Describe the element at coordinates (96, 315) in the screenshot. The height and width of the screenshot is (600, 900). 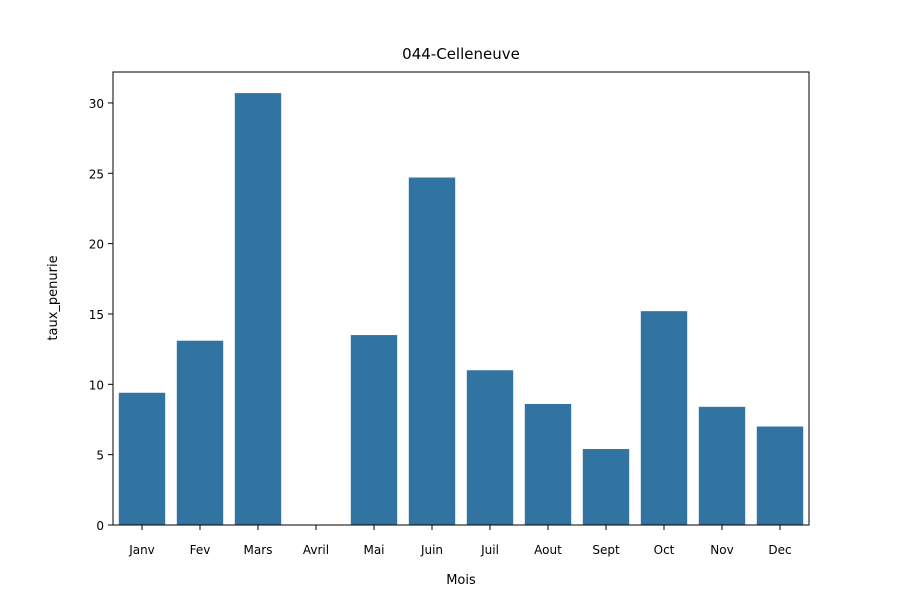
I see `y-tick-label: 15` at that location.